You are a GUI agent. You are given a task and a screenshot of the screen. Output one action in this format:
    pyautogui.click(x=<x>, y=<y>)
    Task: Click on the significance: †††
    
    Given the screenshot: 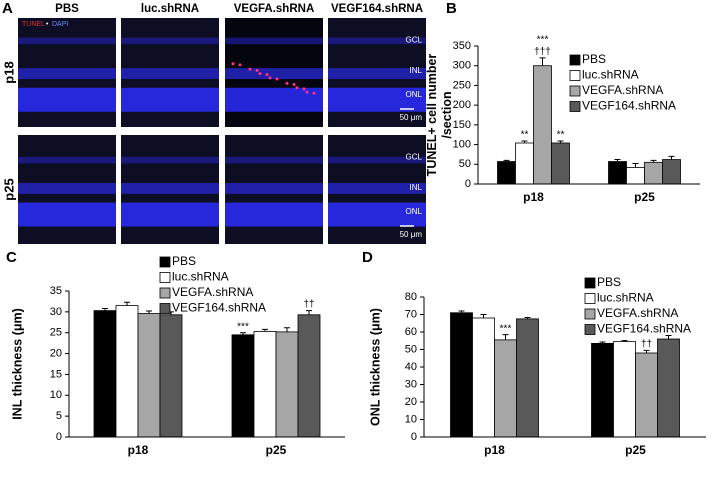 What is the action you would take?
    pyautogui.click(x=542, y=51)
    